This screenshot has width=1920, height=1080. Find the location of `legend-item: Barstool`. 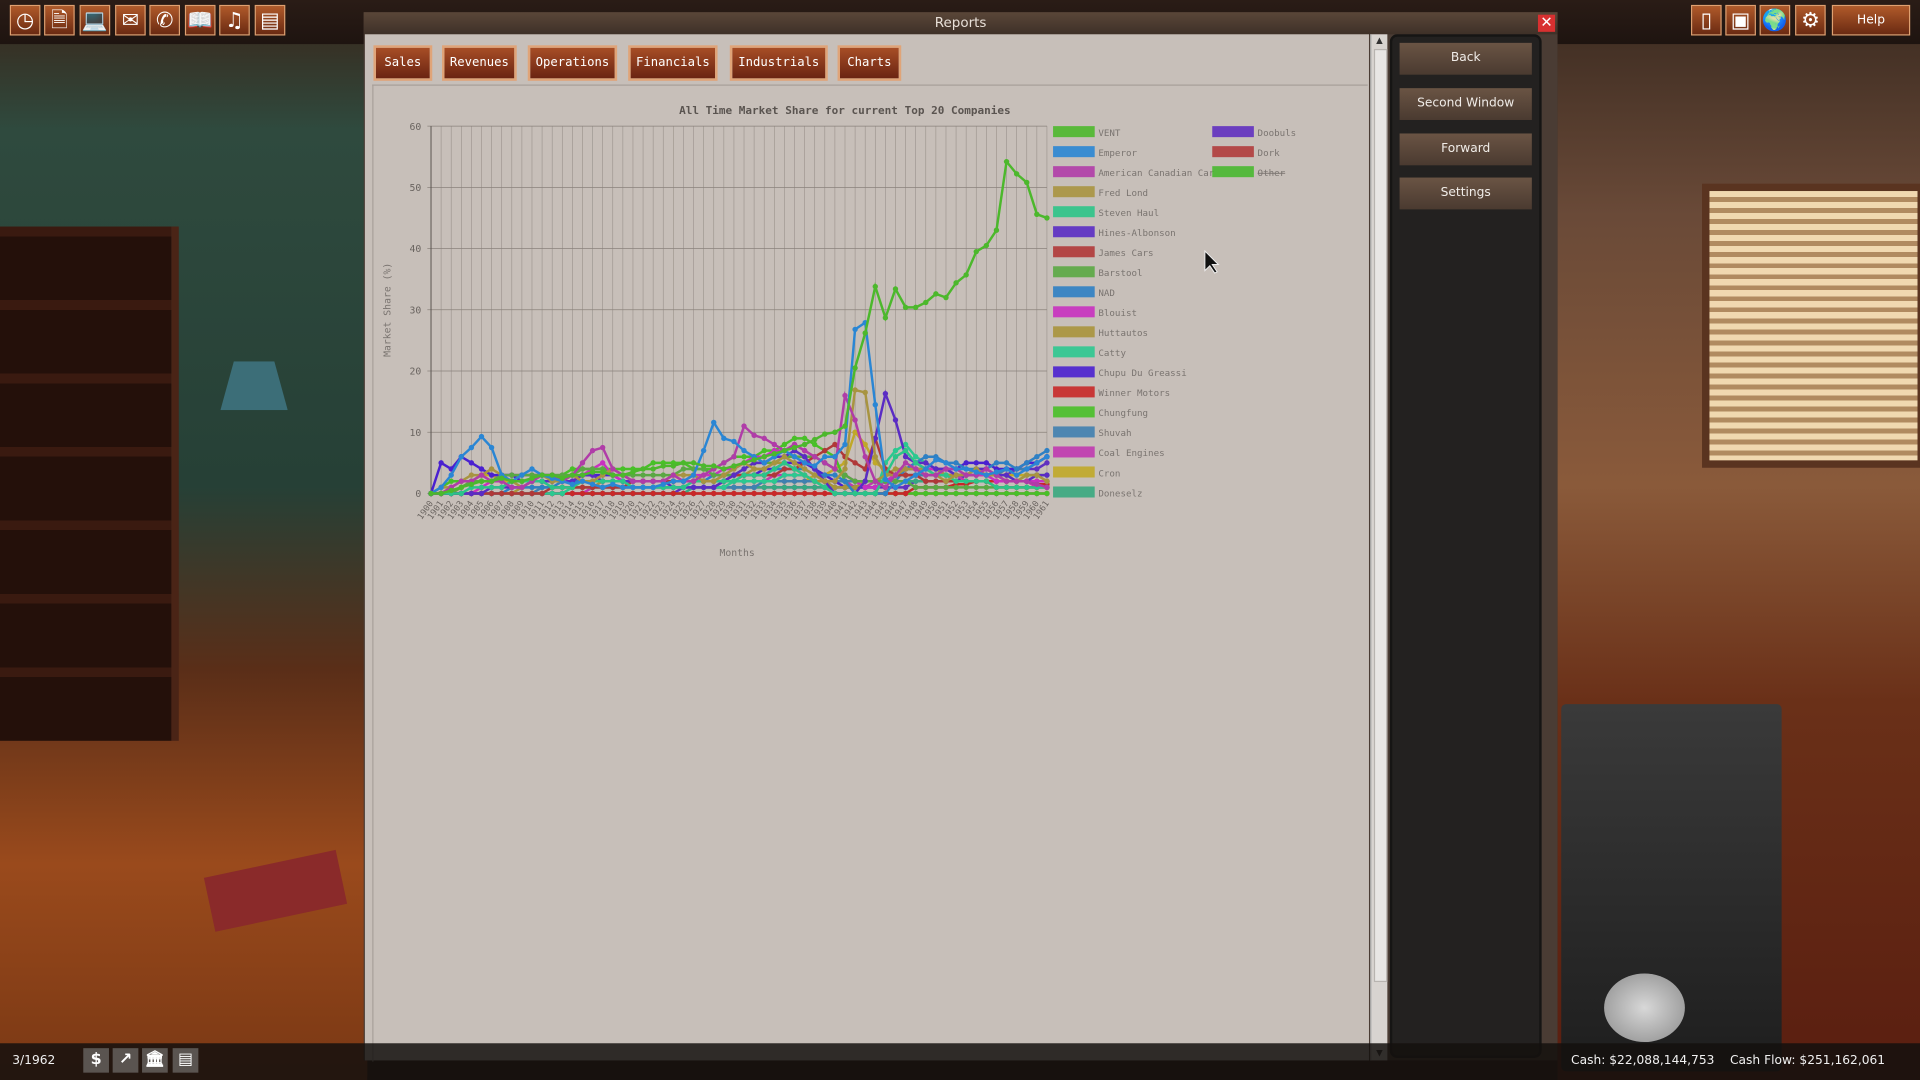

legend-item: Barstool is located at coordinates (1120, 273).